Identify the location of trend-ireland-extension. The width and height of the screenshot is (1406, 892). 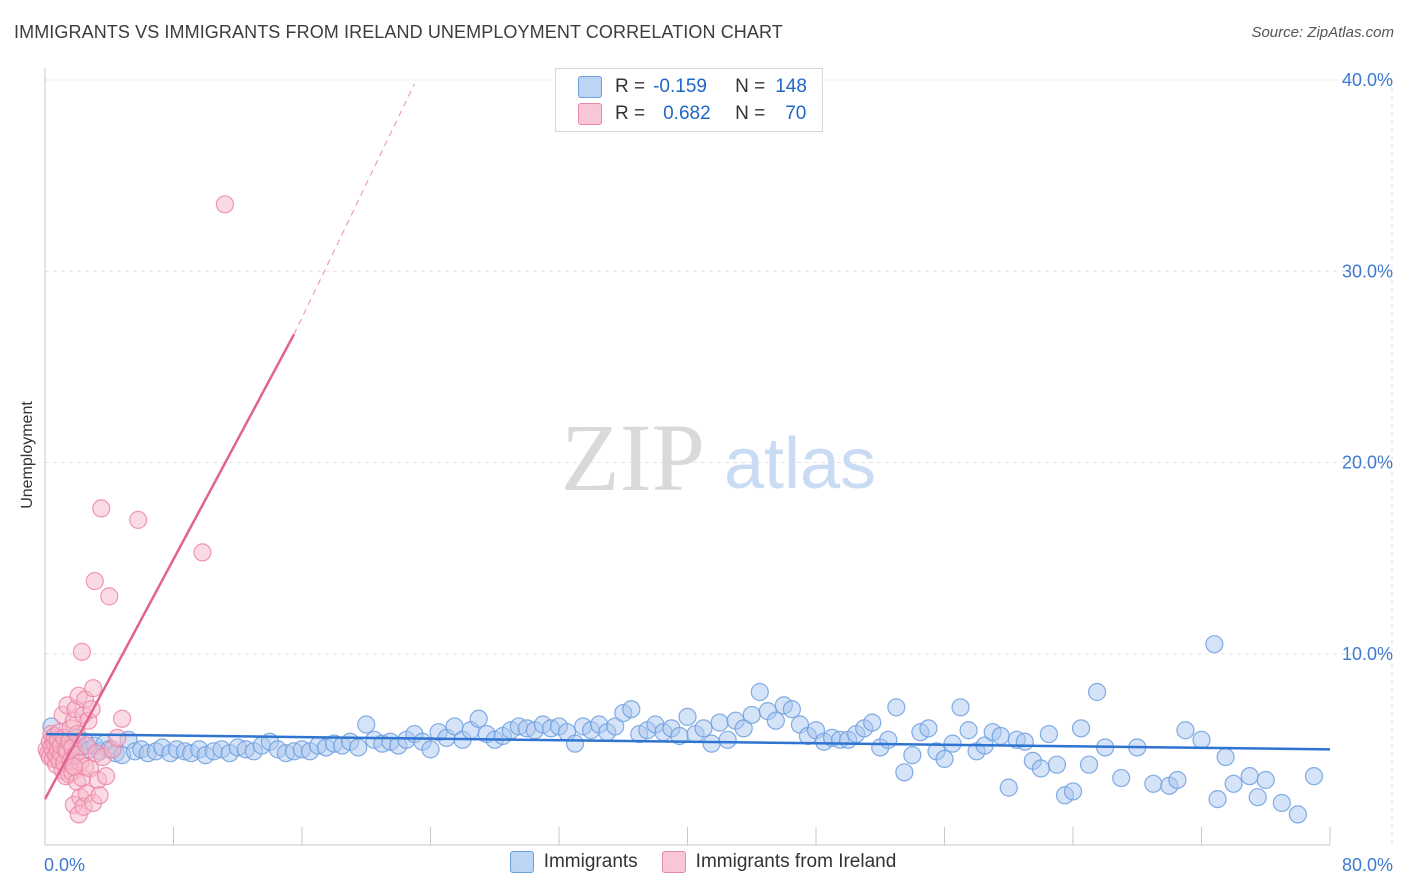
(354, 209).